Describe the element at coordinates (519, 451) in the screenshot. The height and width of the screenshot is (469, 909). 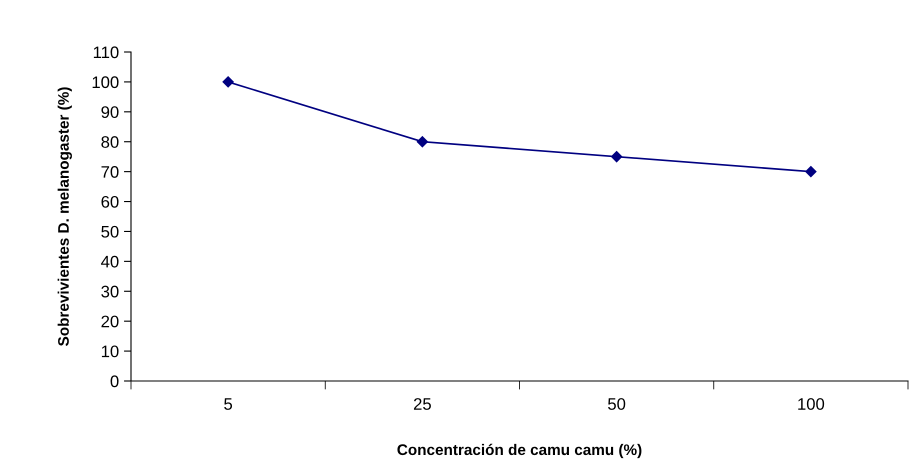
I see `x-axis-title: Concentración de camu camu (%)` at that location.